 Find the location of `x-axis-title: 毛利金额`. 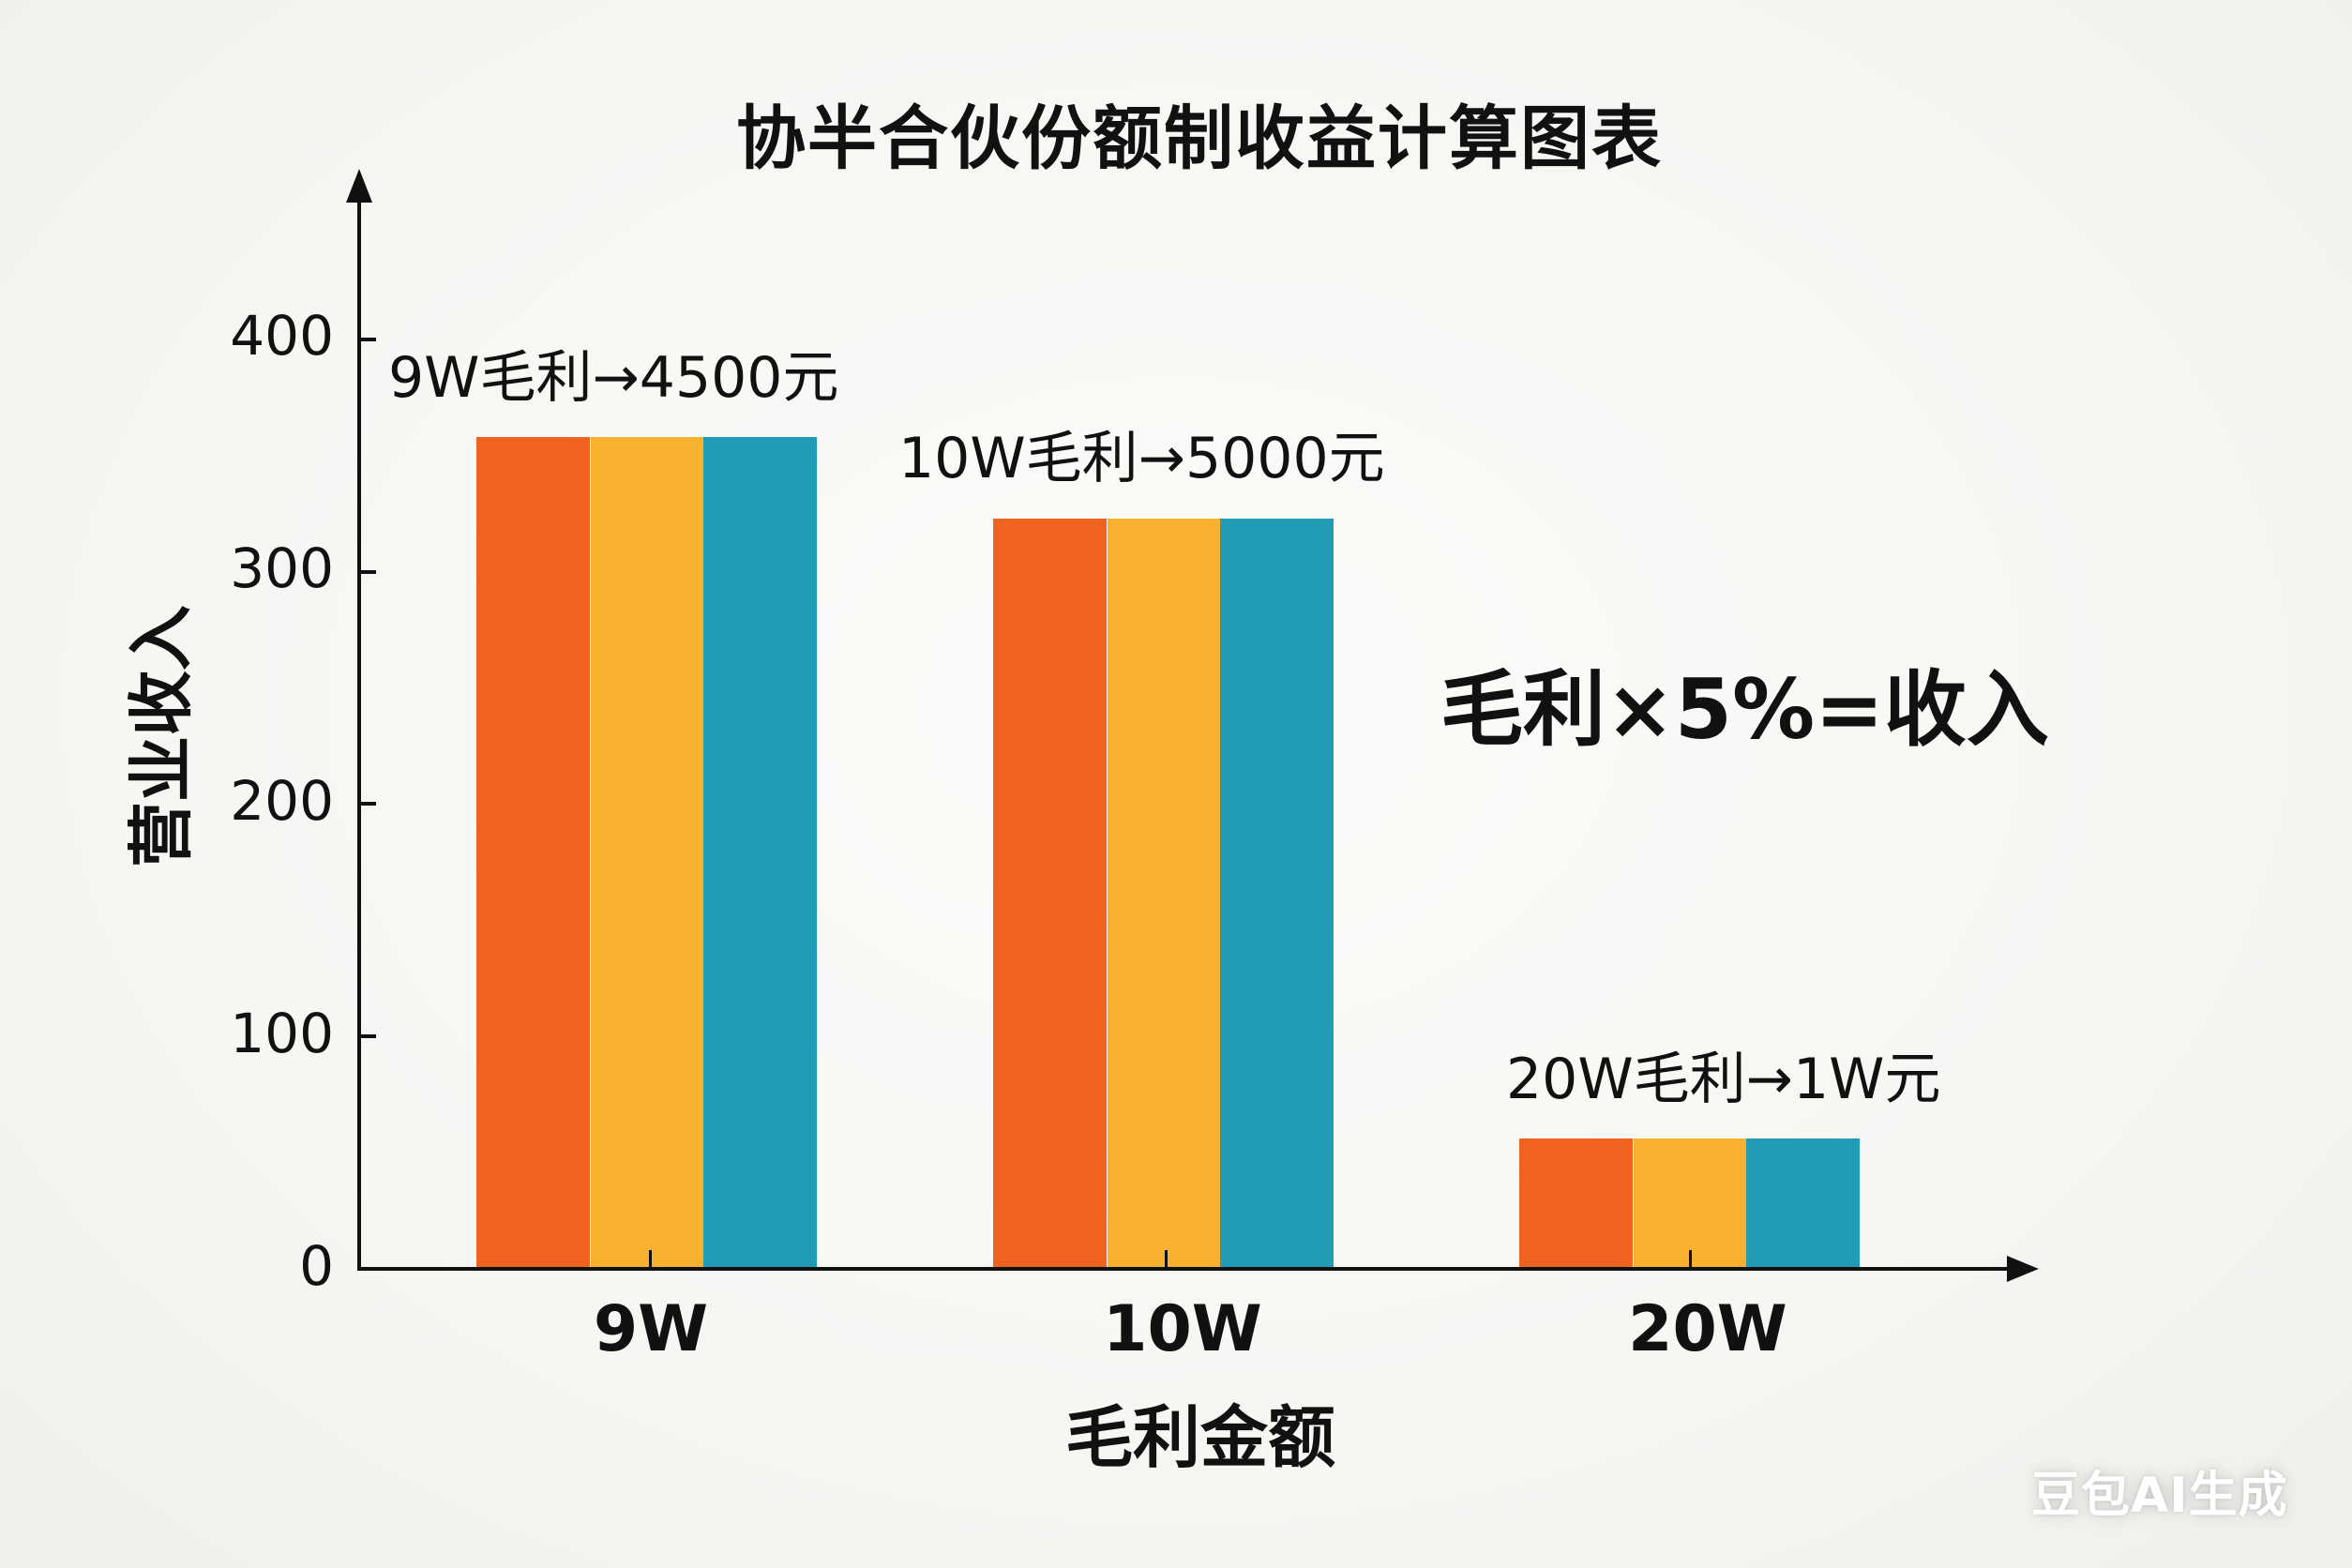

x-axis-title: 毛利金额 is located at coordinates (1199, 1438).